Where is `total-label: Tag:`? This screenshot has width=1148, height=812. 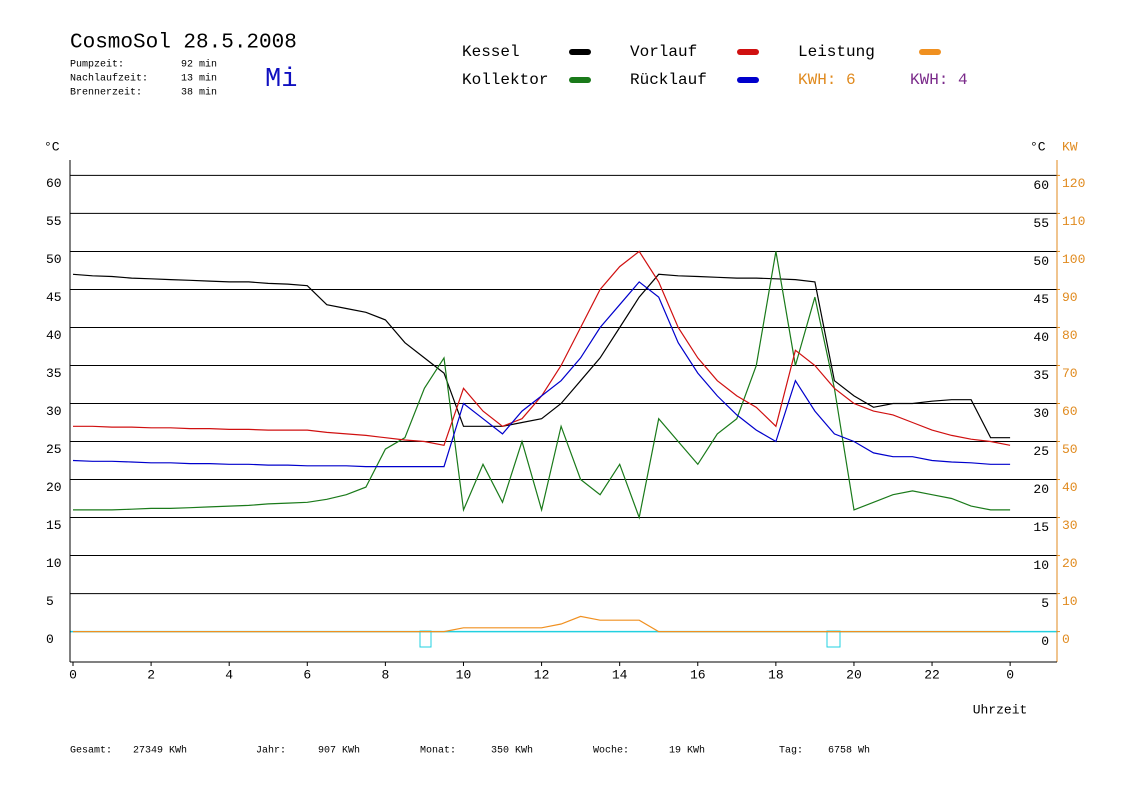
total-label: Tag: is located at coordinates (791, 751).